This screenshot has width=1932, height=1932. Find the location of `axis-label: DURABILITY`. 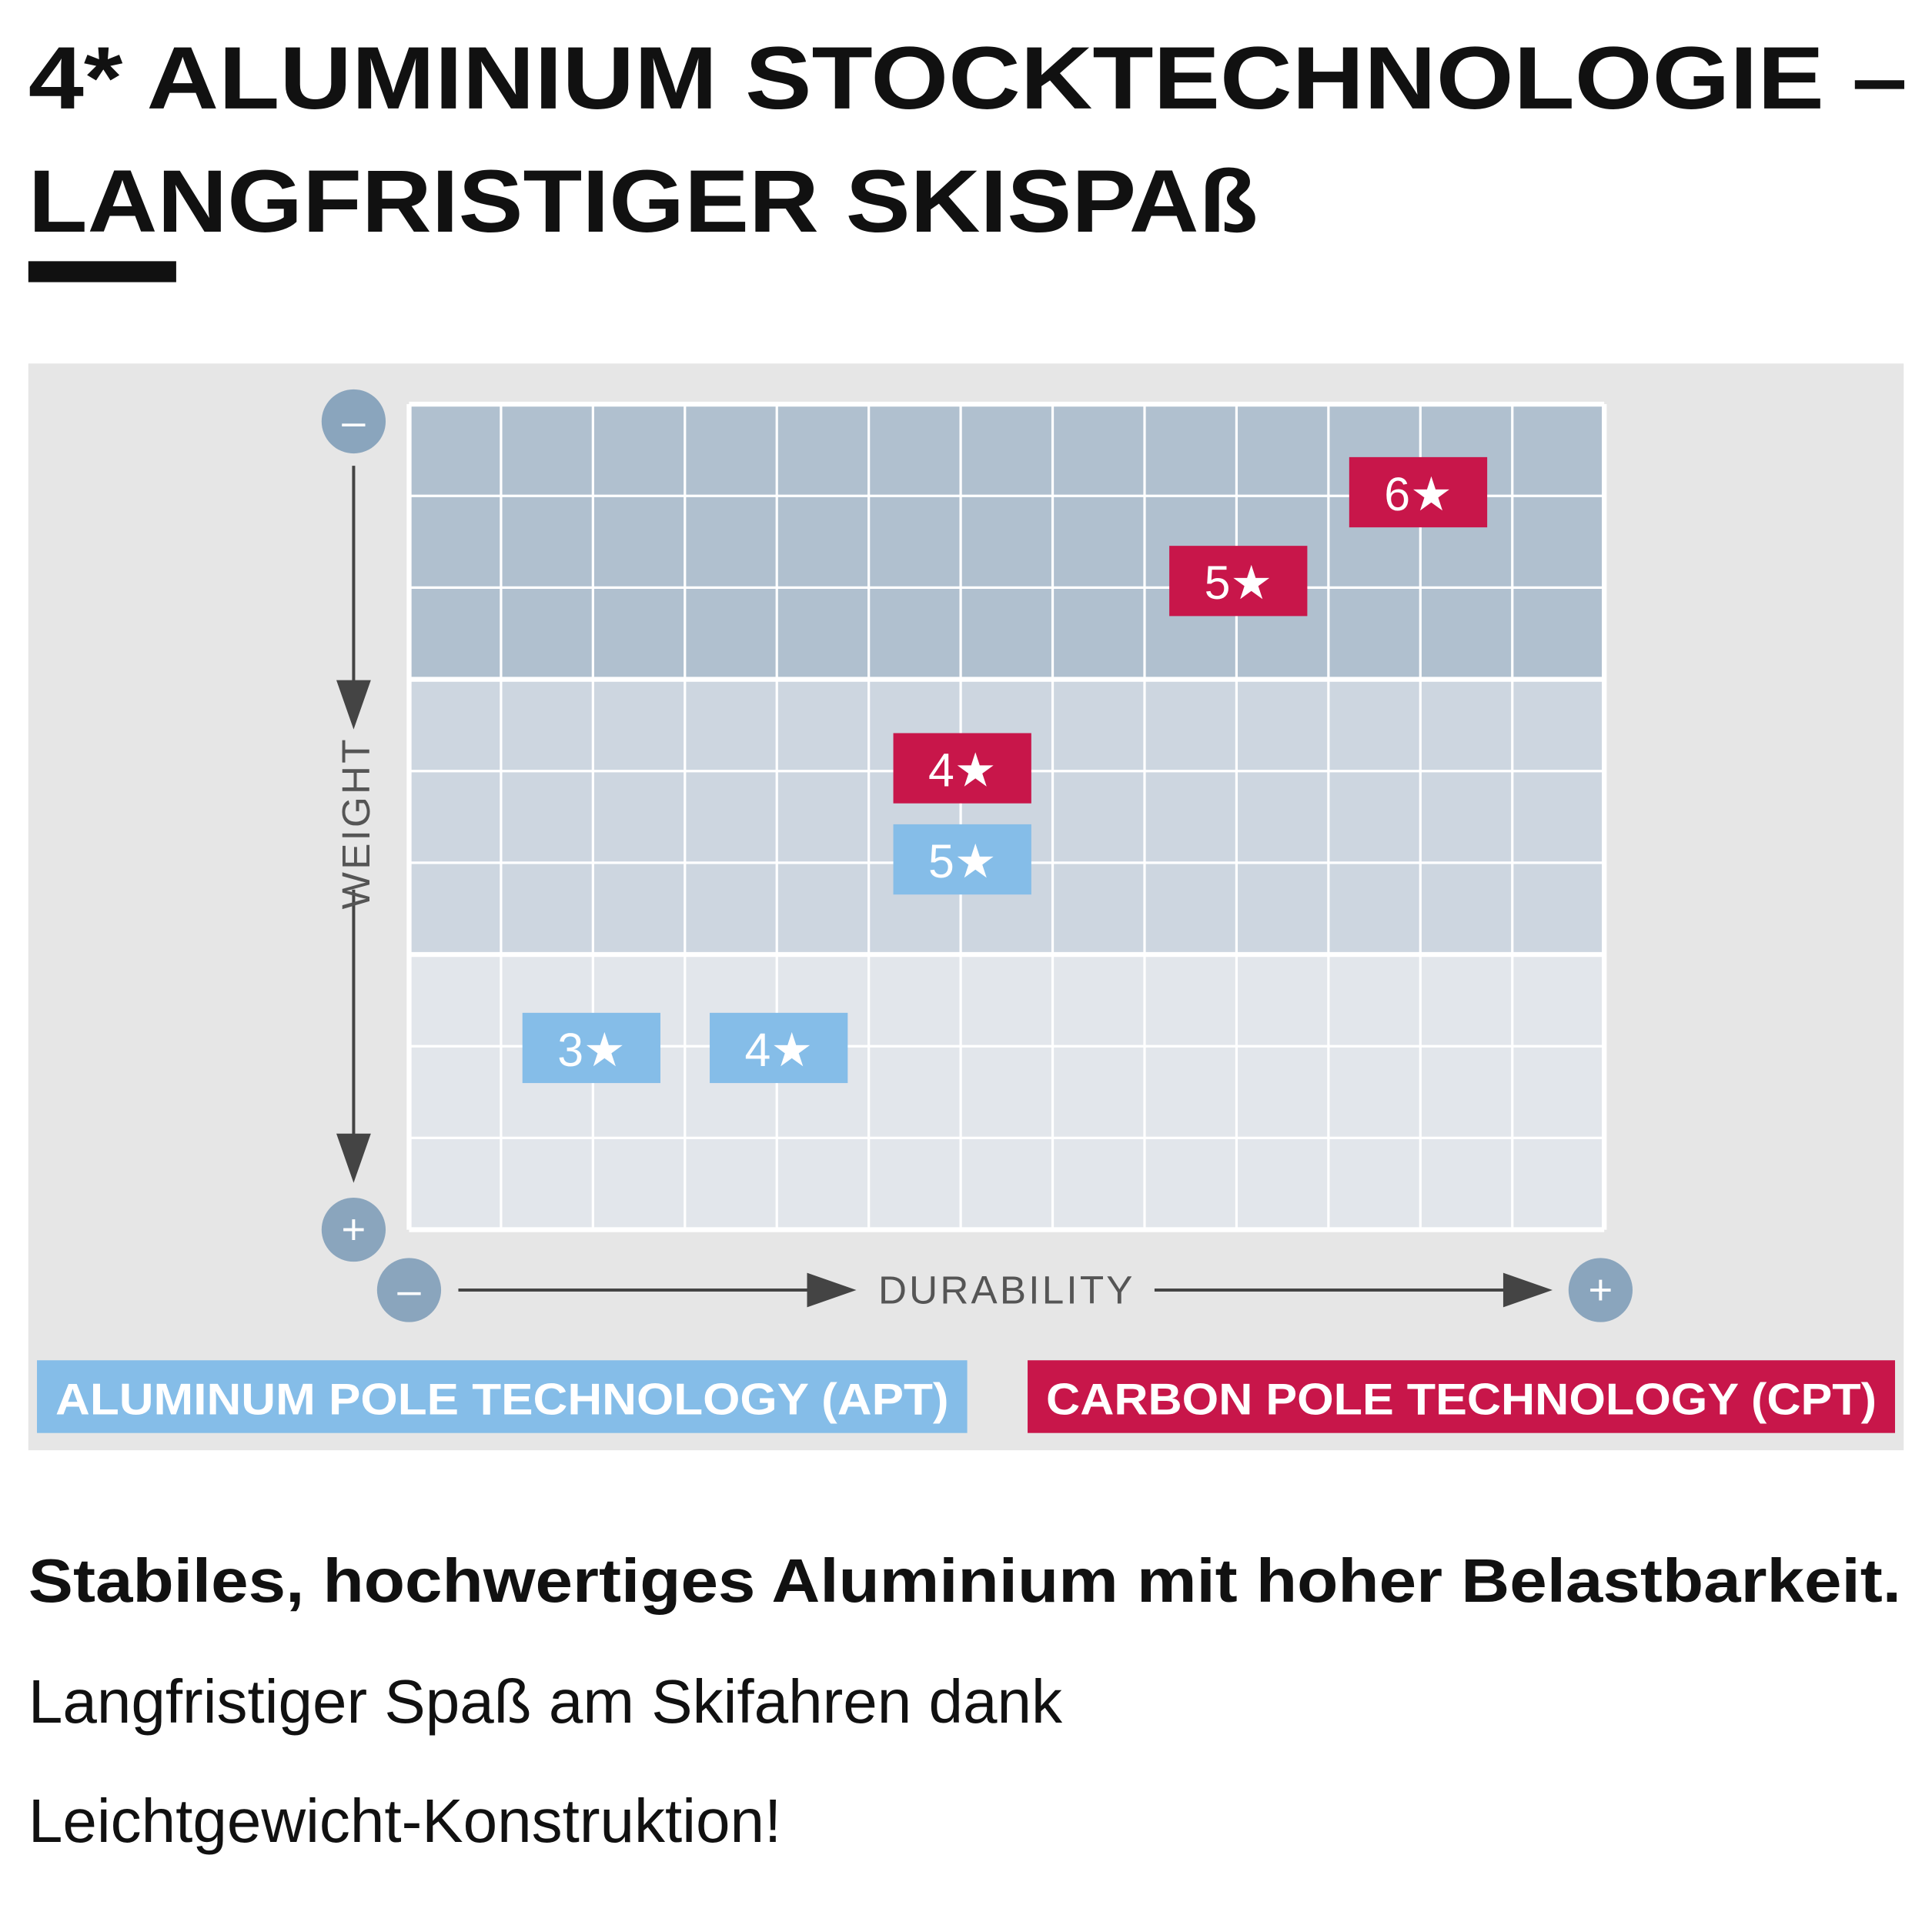

axis-label: DURABILITY is located at coordinates (1007, 1290).